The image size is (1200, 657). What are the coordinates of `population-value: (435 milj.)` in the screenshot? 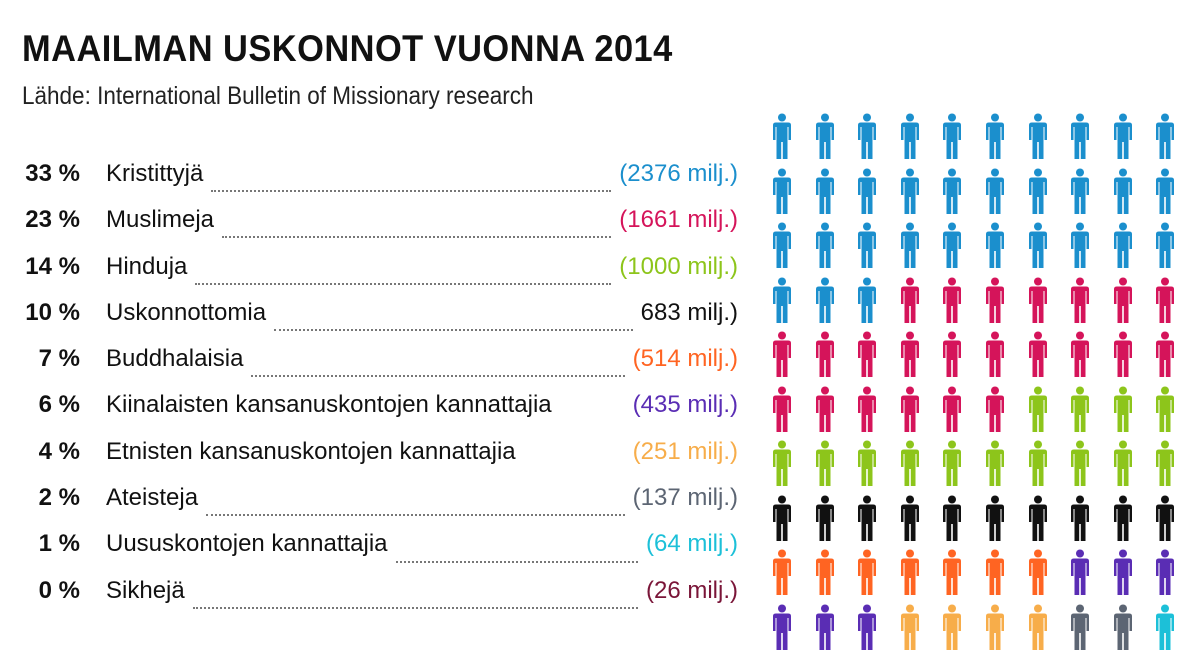 It's located at (685, 405).